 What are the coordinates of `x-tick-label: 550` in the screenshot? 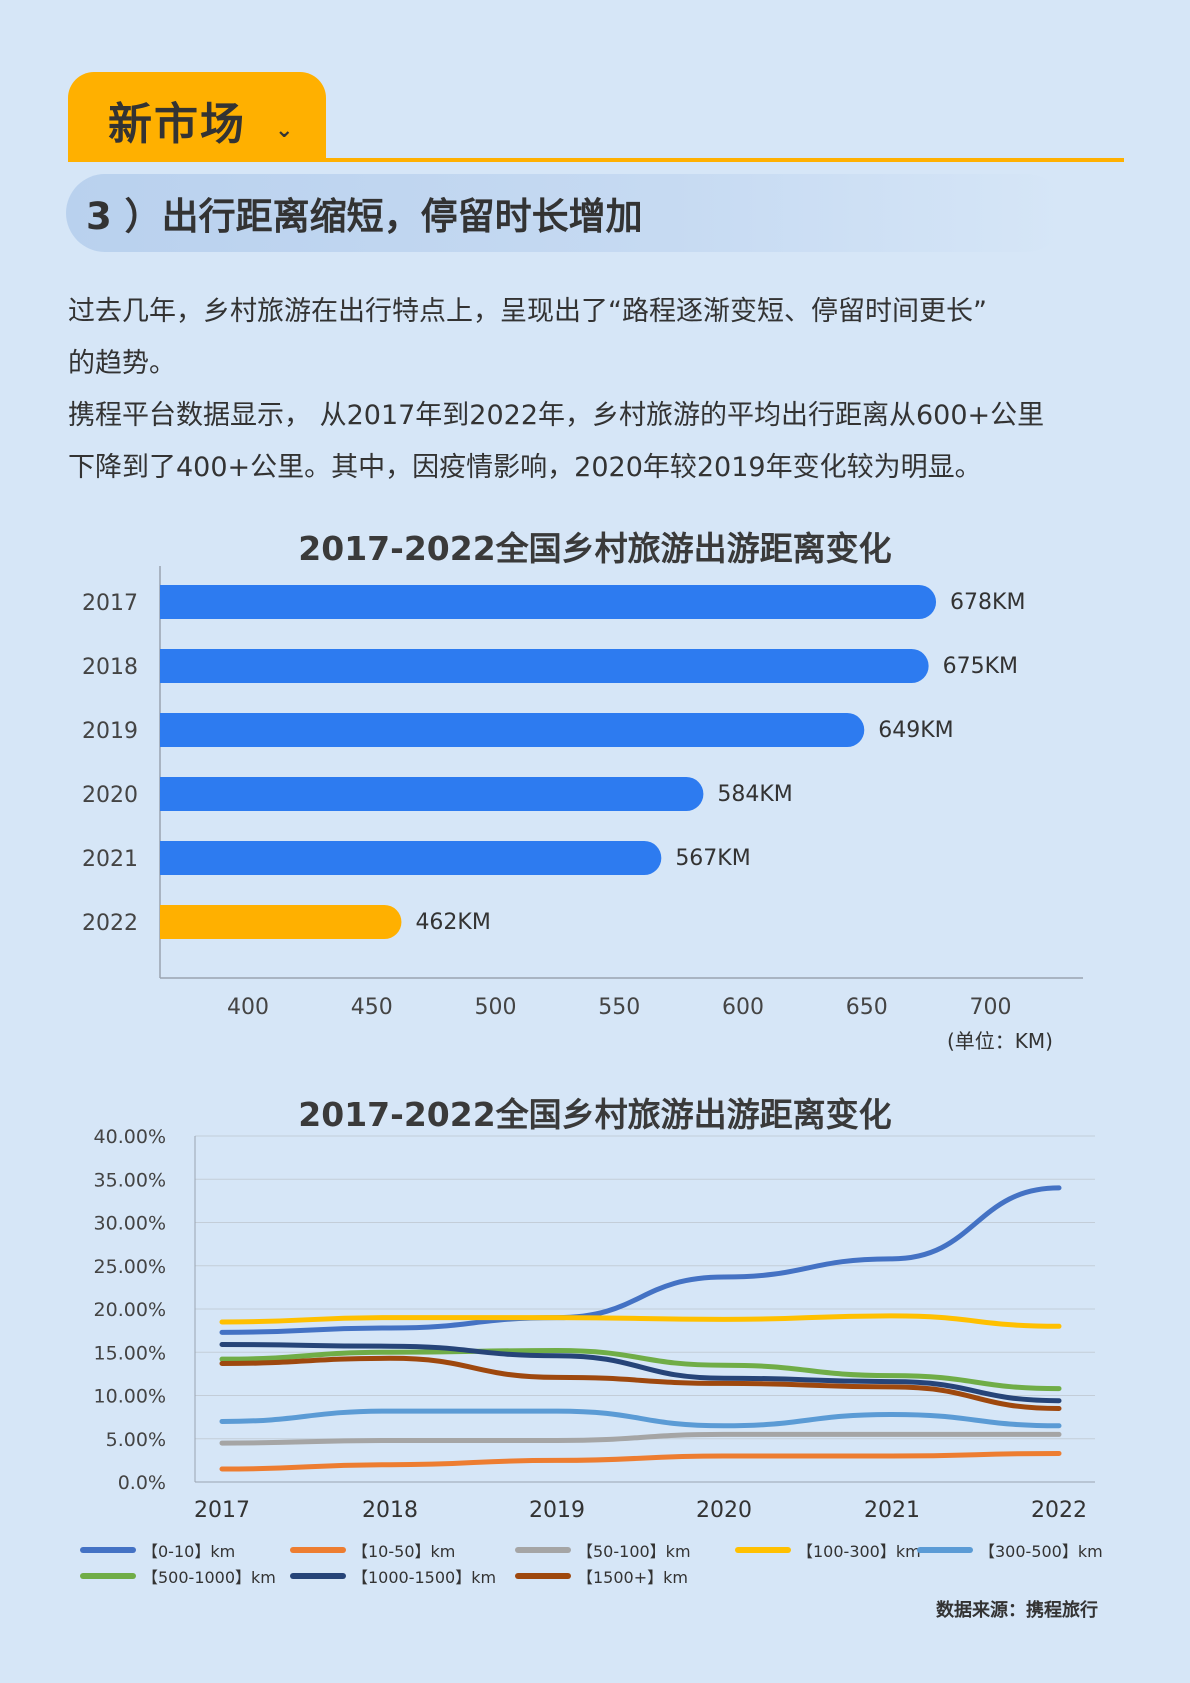 It's located at (619, 1007).